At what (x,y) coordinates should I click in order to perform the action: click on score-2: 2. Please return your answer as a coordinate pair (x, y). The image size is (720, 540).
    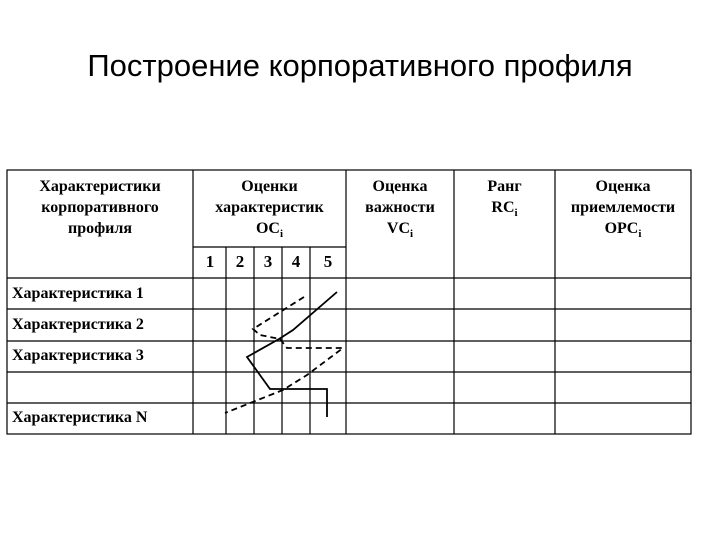
    Looking at the image, I should click on (240, 261).